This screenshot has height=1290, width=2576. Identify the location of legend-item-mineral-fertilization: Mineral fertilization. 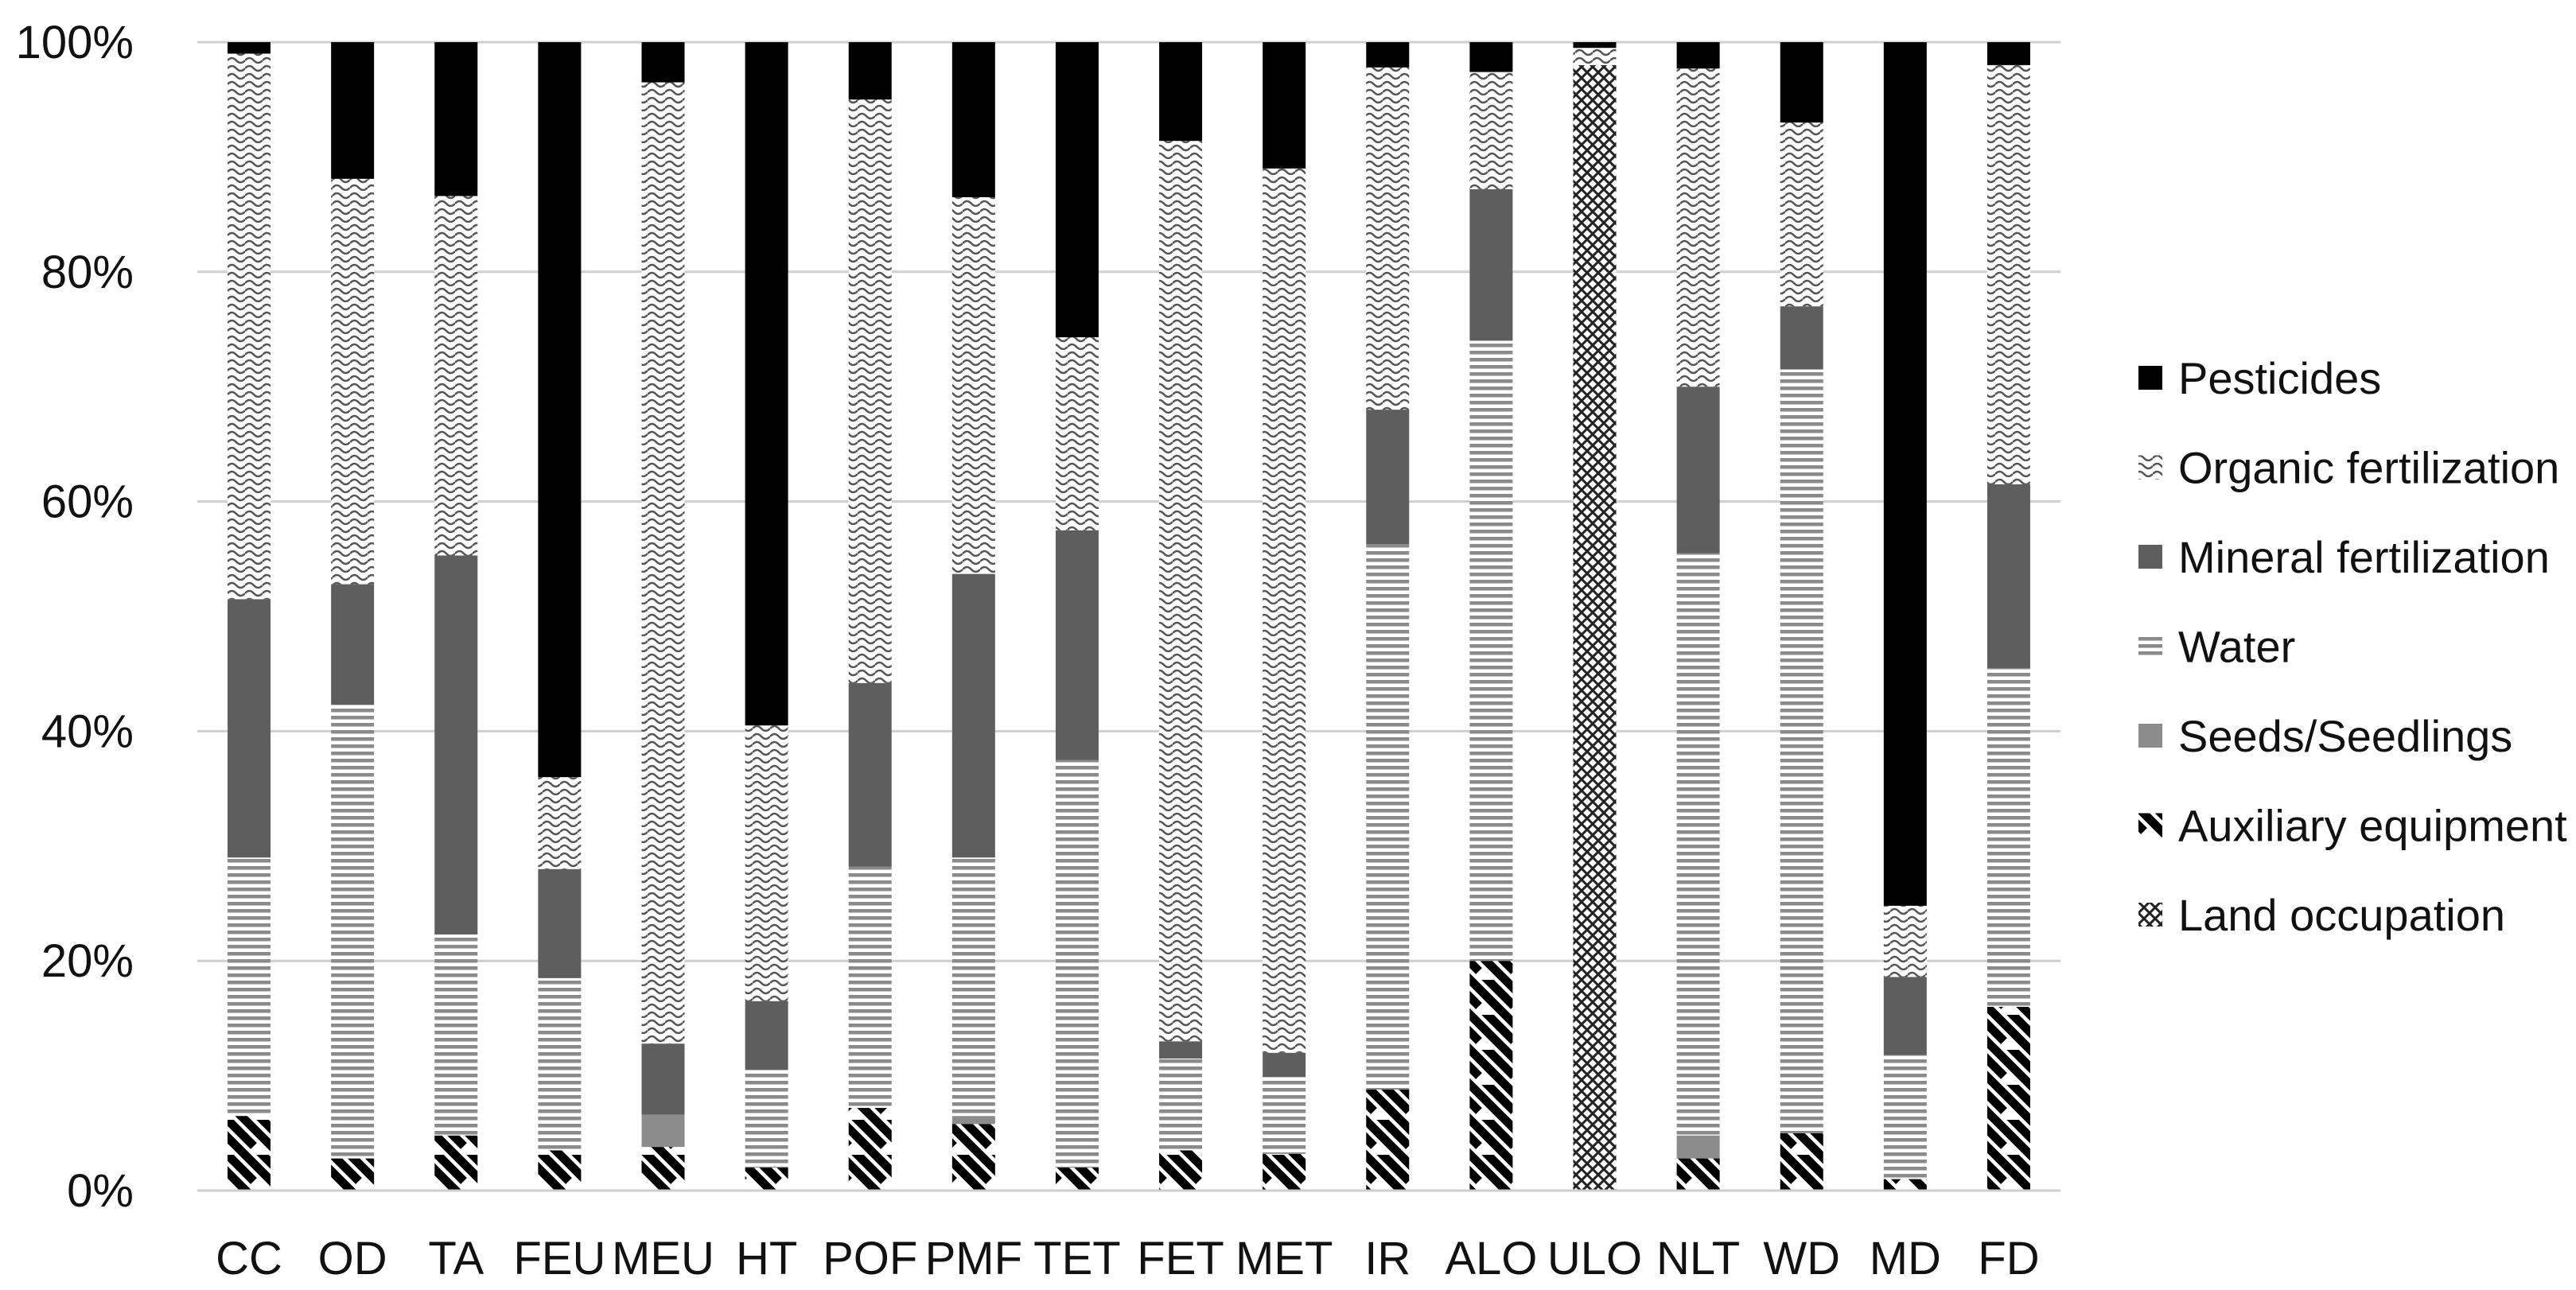
(2344, 557).